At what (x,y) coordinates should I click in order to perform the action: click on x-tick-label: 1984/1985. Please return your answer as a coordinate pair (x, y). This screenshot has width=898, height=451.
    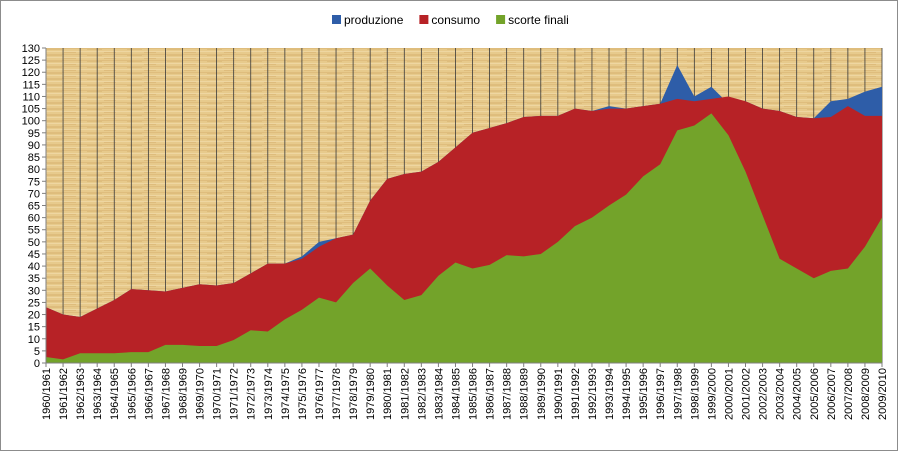
    Looking at the image, I should click on (456, 394).